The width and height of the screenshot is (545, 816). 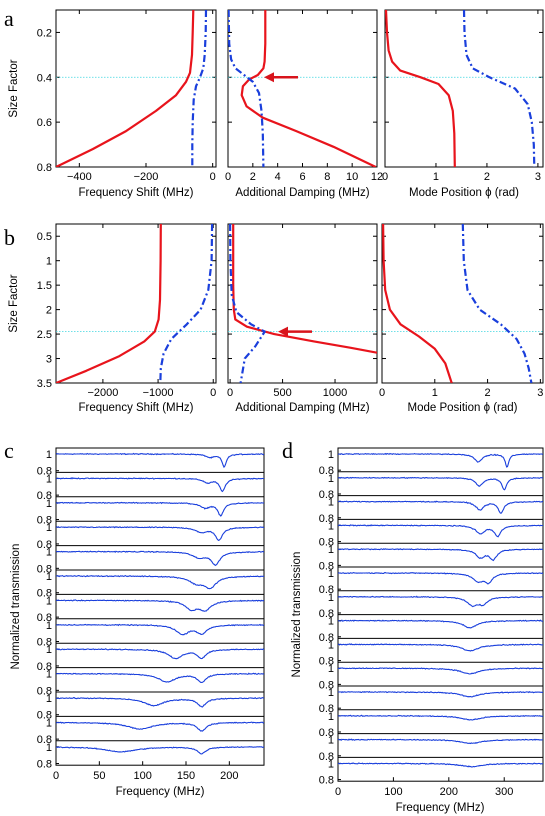 I want to click on subplot-b-3: 0 1 2 3 Mode Position ϕ (rad), so click(x=461, y=318).